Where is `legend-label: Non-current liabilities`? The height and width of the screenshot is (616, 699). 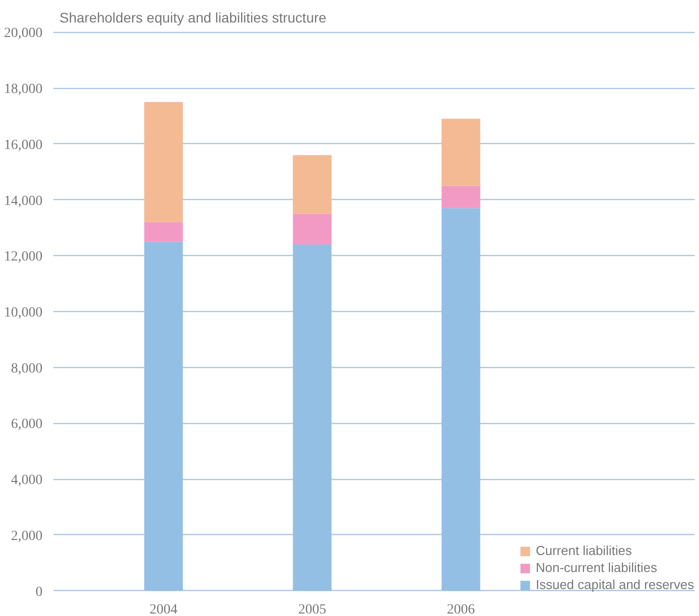
legend-label: Non-current liabilities is located at coordinates (597, 567).